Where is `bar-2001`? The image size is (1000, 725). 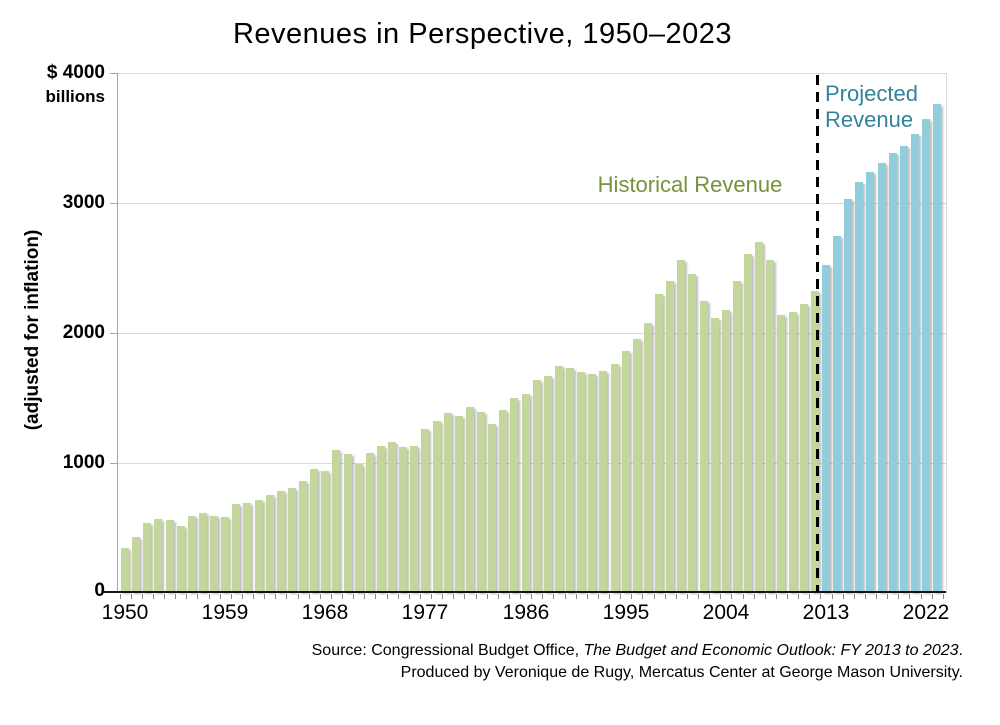 bar-2001 is located at coordinates (692, 433).